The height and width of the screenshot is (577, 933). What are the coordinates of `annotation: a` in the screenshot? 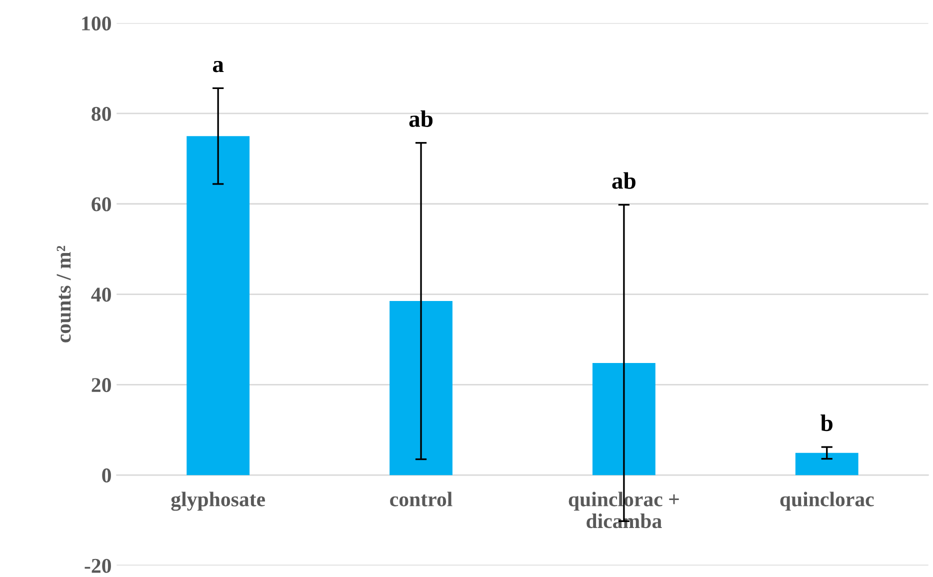 It's located at (218, 66).